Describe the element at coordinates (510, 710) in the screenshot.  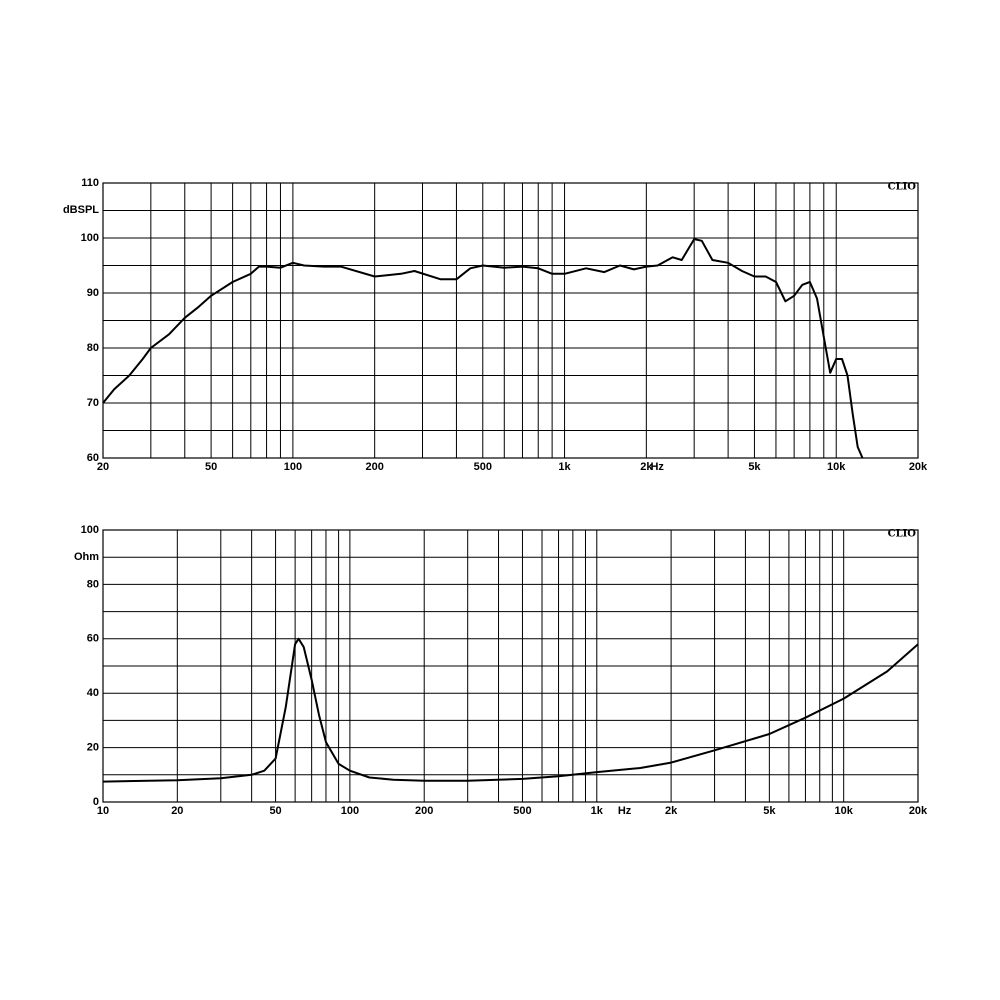
I see `curve` at that location.